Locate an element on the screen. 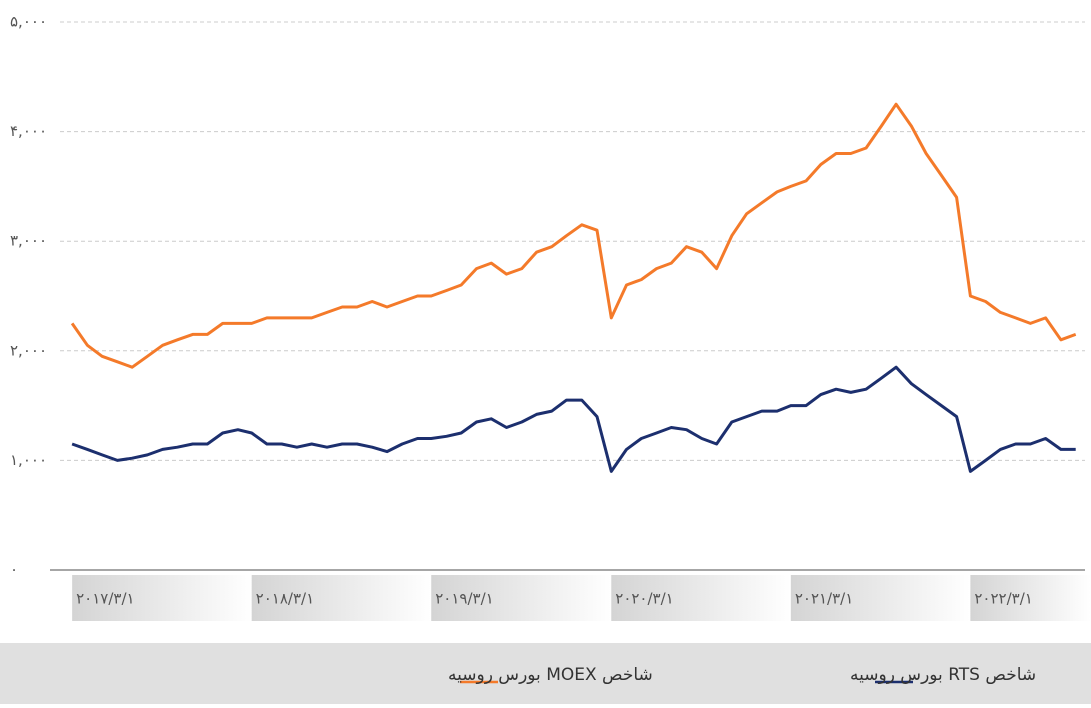 This screenshot has width=1091, height=708. y-tick-label: ۳,۰۰۰ is located at coordinates (28, 241).